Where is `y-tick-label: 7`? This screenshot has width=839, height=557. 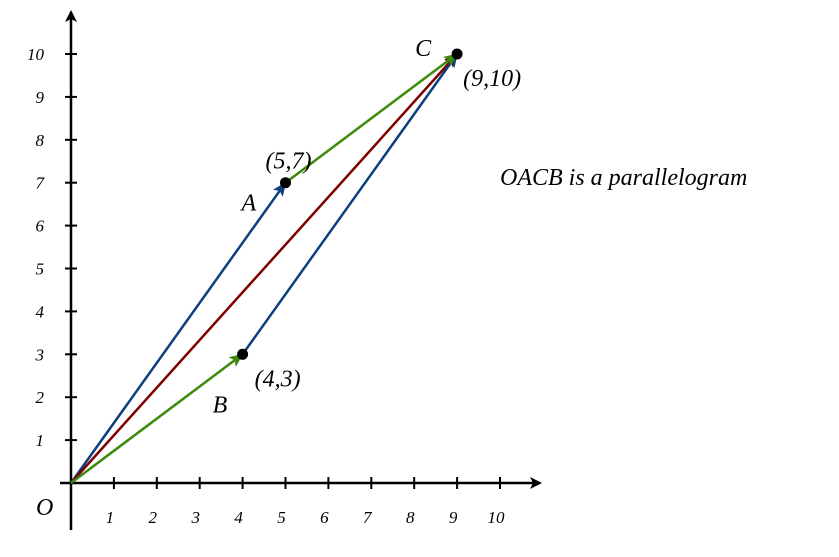 y-tick-label: 7 is located at coordinates (41, 183).